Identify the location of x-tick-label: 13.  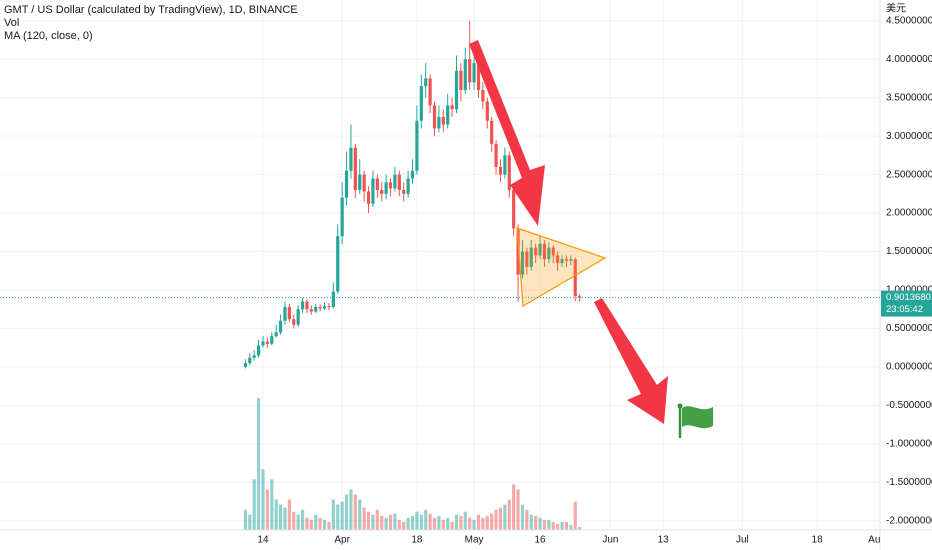
(664, 540).